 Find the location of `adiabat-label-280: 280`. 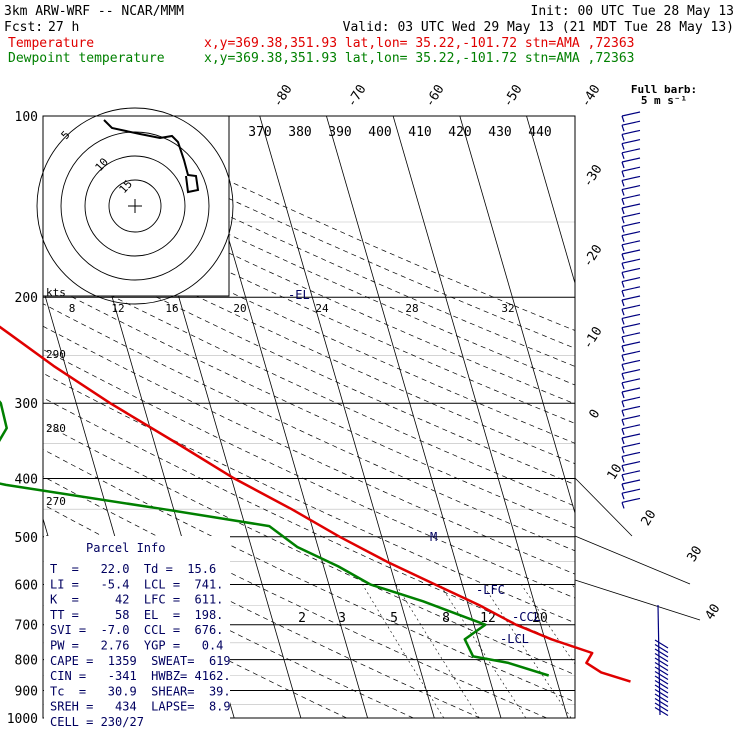

adiabat-label-280: 280 is located at coordinates (56, 428).